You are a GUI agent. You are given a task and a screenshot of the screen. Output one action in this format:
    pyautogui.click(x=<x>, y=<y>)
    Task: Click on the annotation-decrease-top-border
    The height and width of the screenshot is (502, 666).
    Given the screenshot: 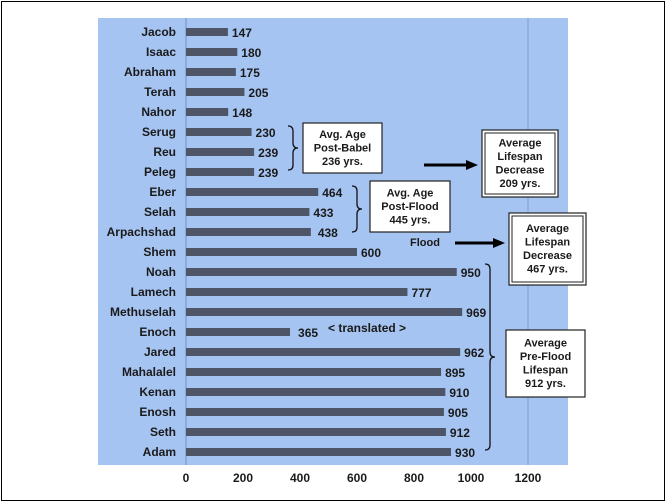 What is the action you would take?
    pyautogui.click(x=520, y=163)
    